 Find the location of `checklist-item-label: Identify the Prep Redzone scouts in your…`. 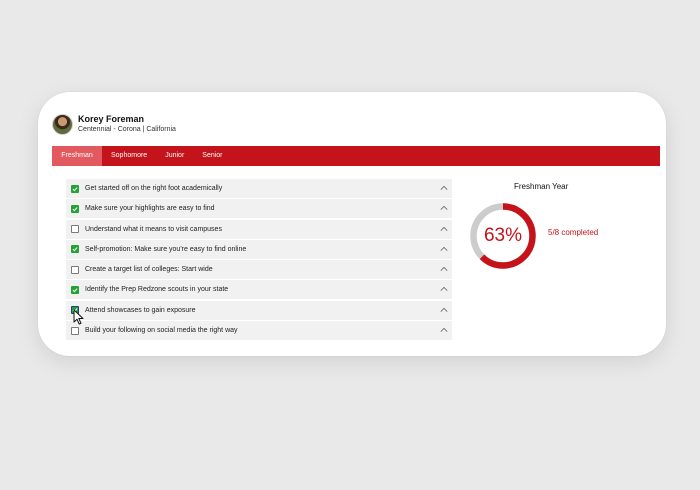

checklist-item-label: Identify the Prep Redzone scouts in your… is located at coordinates (157, 290).